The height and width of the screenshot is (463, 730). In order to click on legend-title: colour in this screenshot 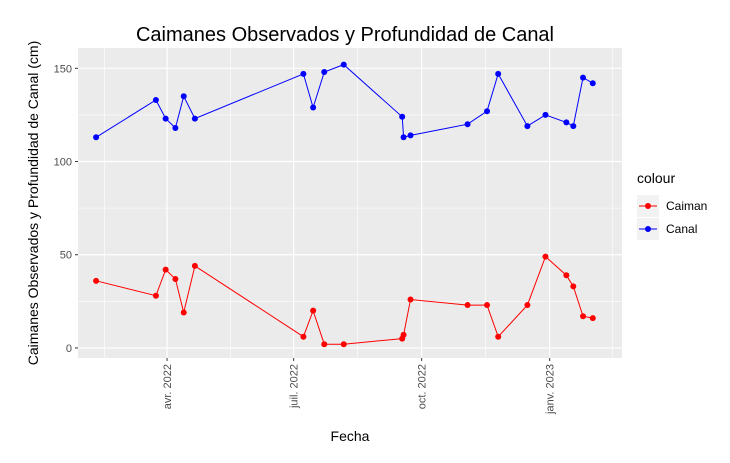, I will do `click(656, 178)`.